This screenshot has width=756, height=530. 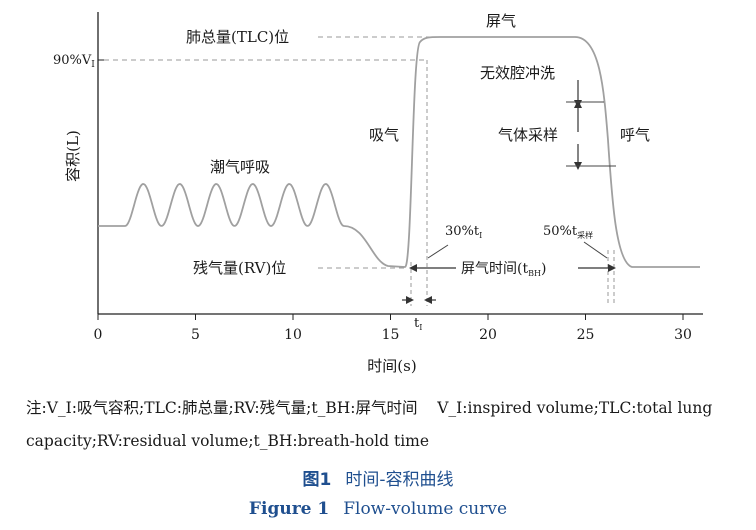 I want to click on y-tick-label-90vi: 90%VI, so click(x=74, y=61).